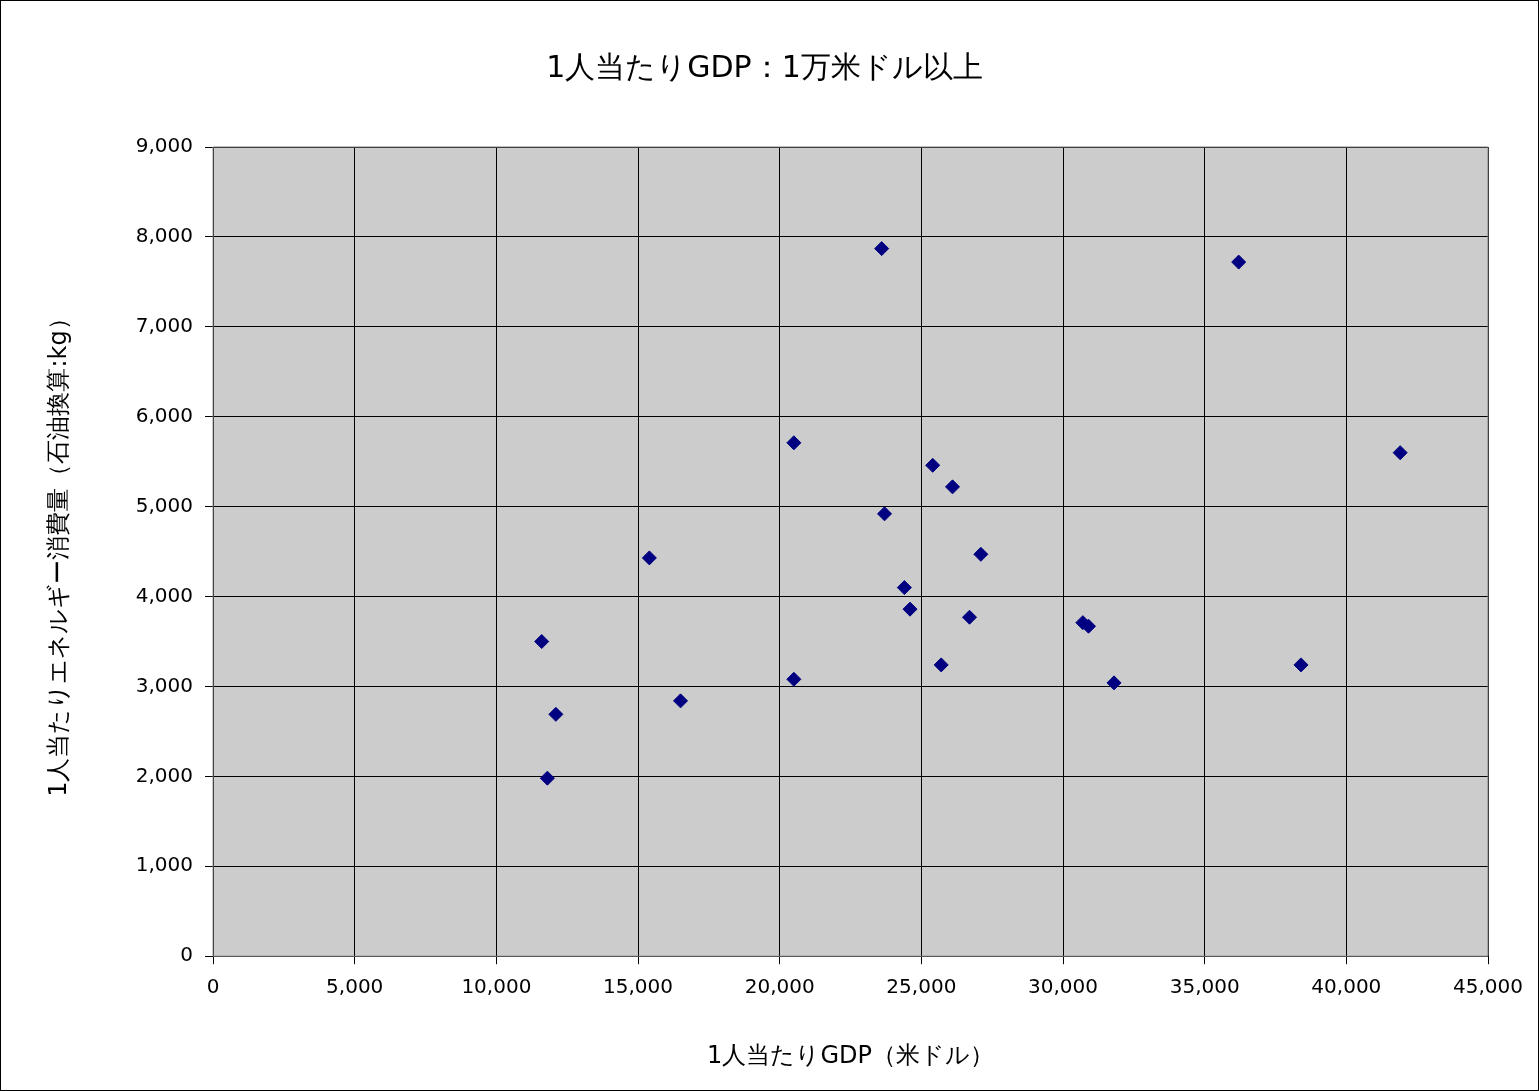  I want to click on y-tick-label: 2,000, so click(164, 774).